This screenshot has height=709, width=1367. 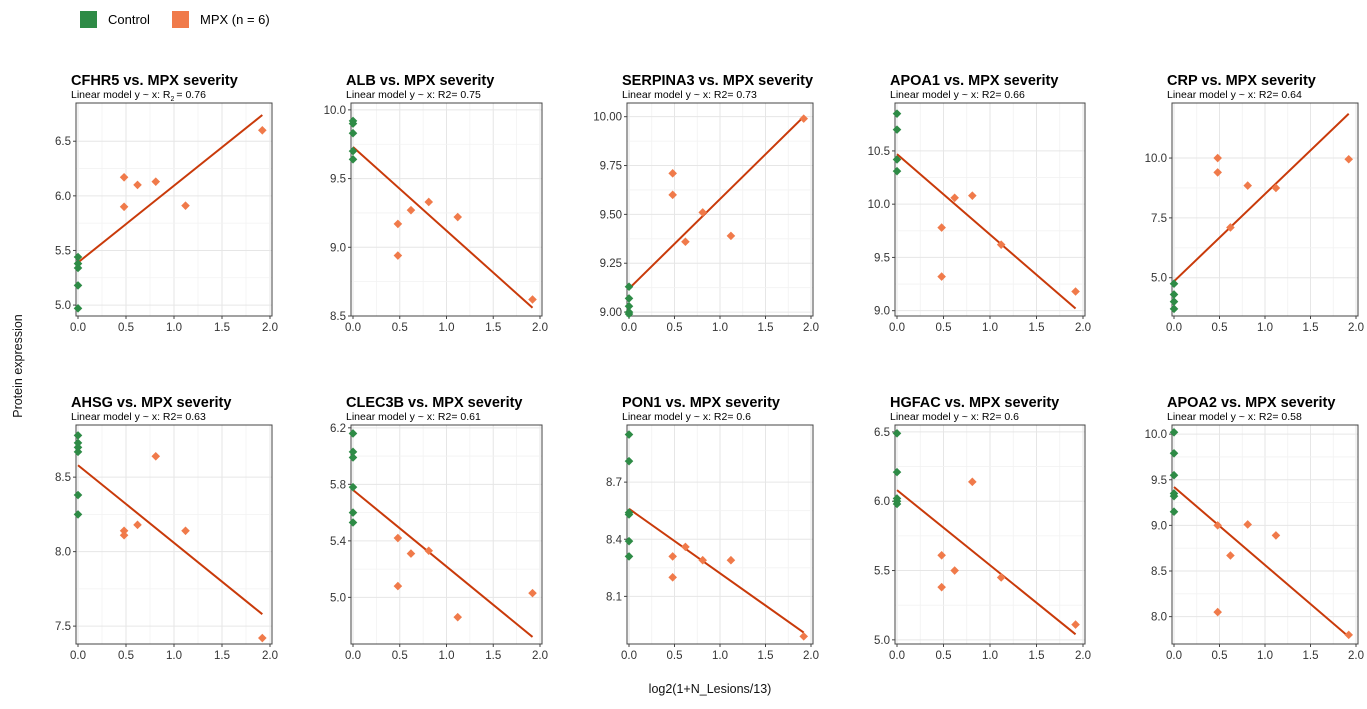 I want to click on legend-swatch-control, so click(x=88, y=19).